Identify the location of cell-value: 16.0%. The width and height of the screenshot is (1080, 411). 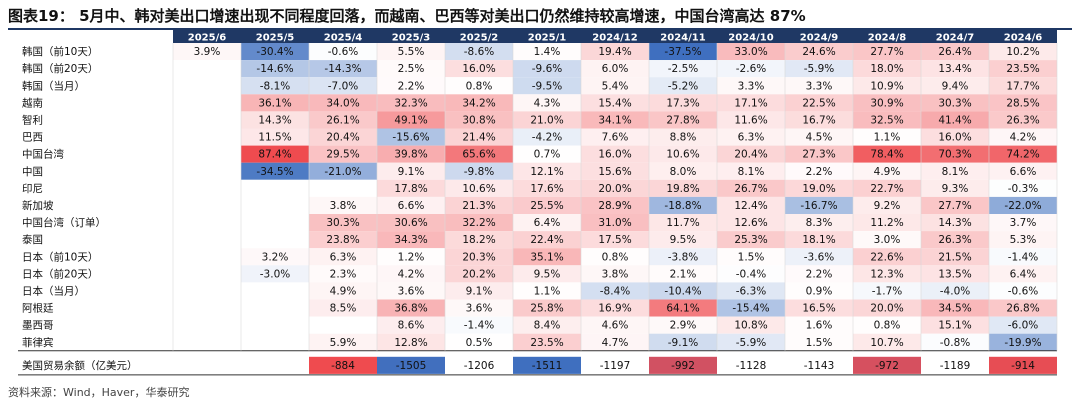
(614, 155).